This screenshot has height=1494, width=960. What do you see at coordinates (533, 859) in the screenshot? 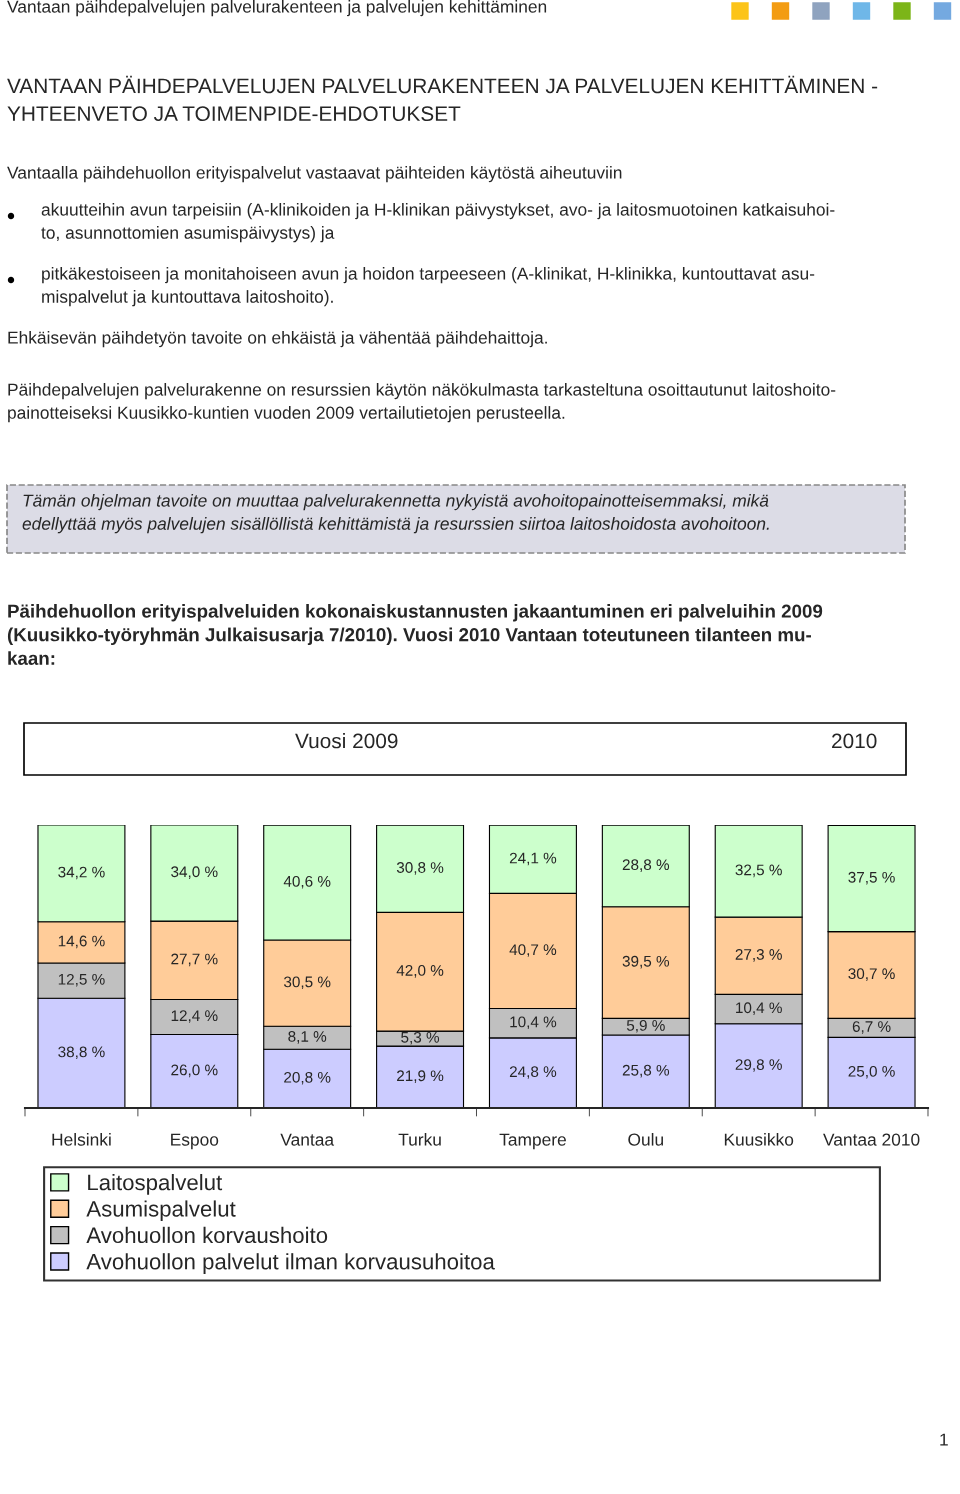
I see `data-label: 24,1 %` at bounding box center [533, 859].